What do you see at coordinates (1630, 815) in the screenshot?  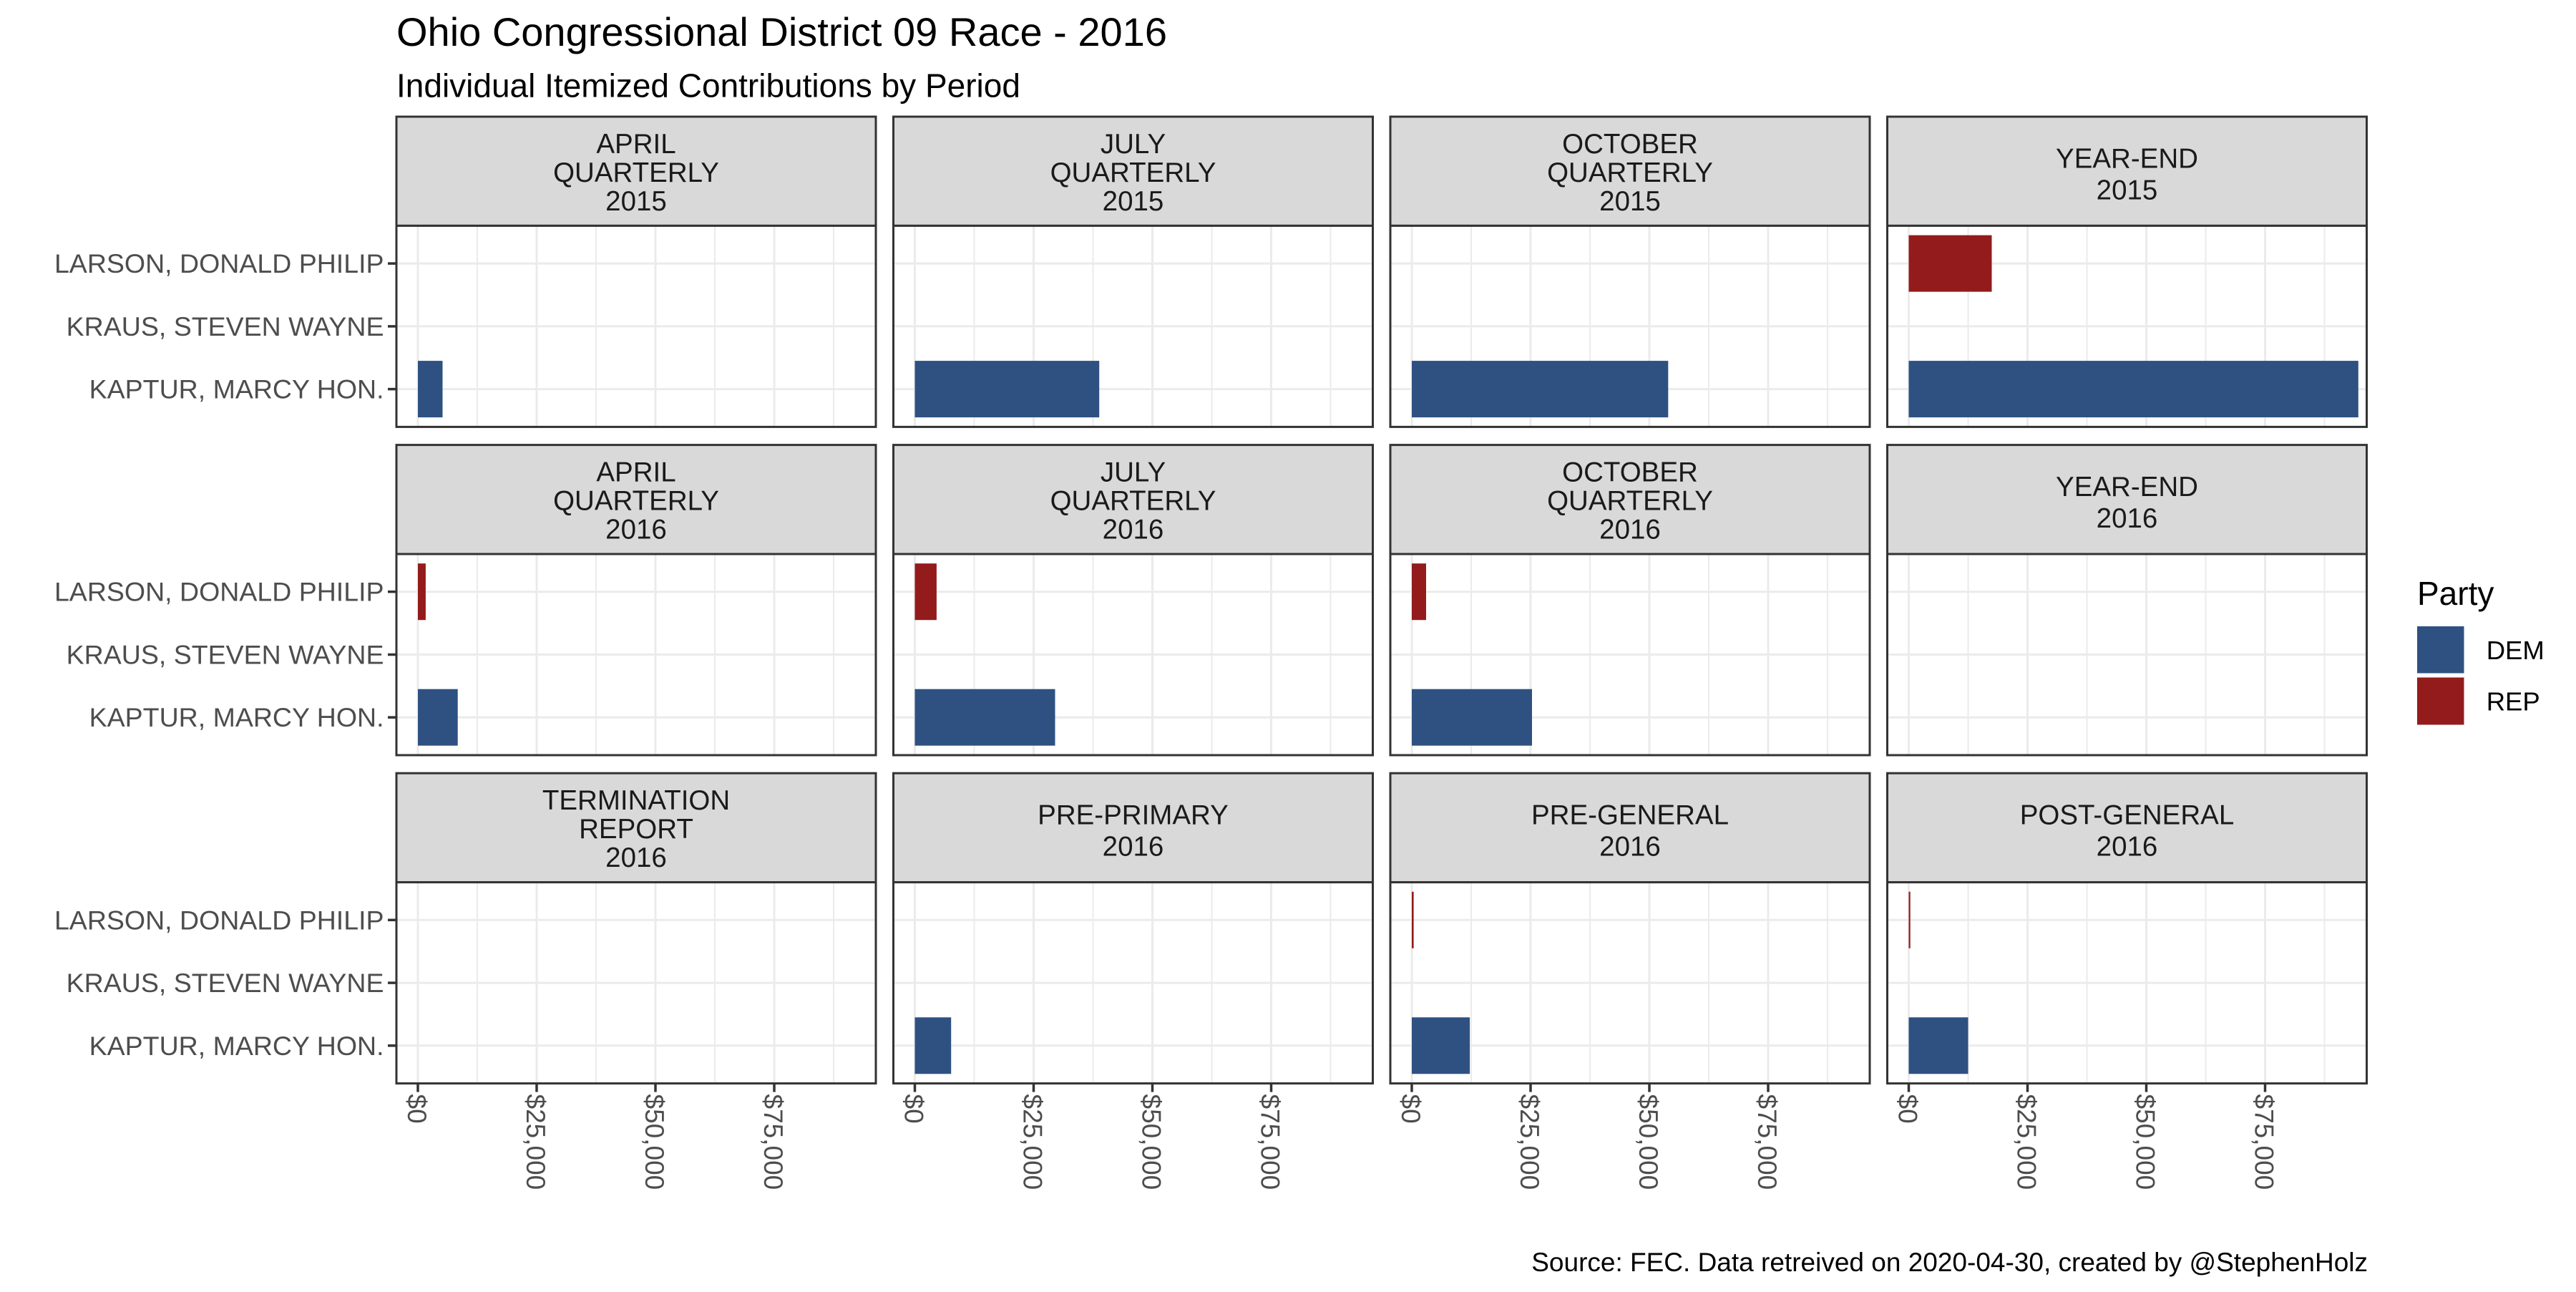 I see `svg-text: PRE-GENERAL` at bounding box center [1630, 815].